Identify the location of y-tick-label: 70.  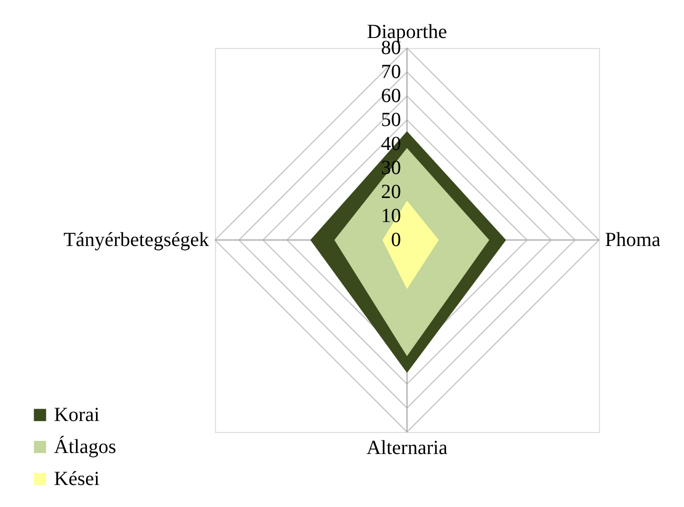
(391, 72).